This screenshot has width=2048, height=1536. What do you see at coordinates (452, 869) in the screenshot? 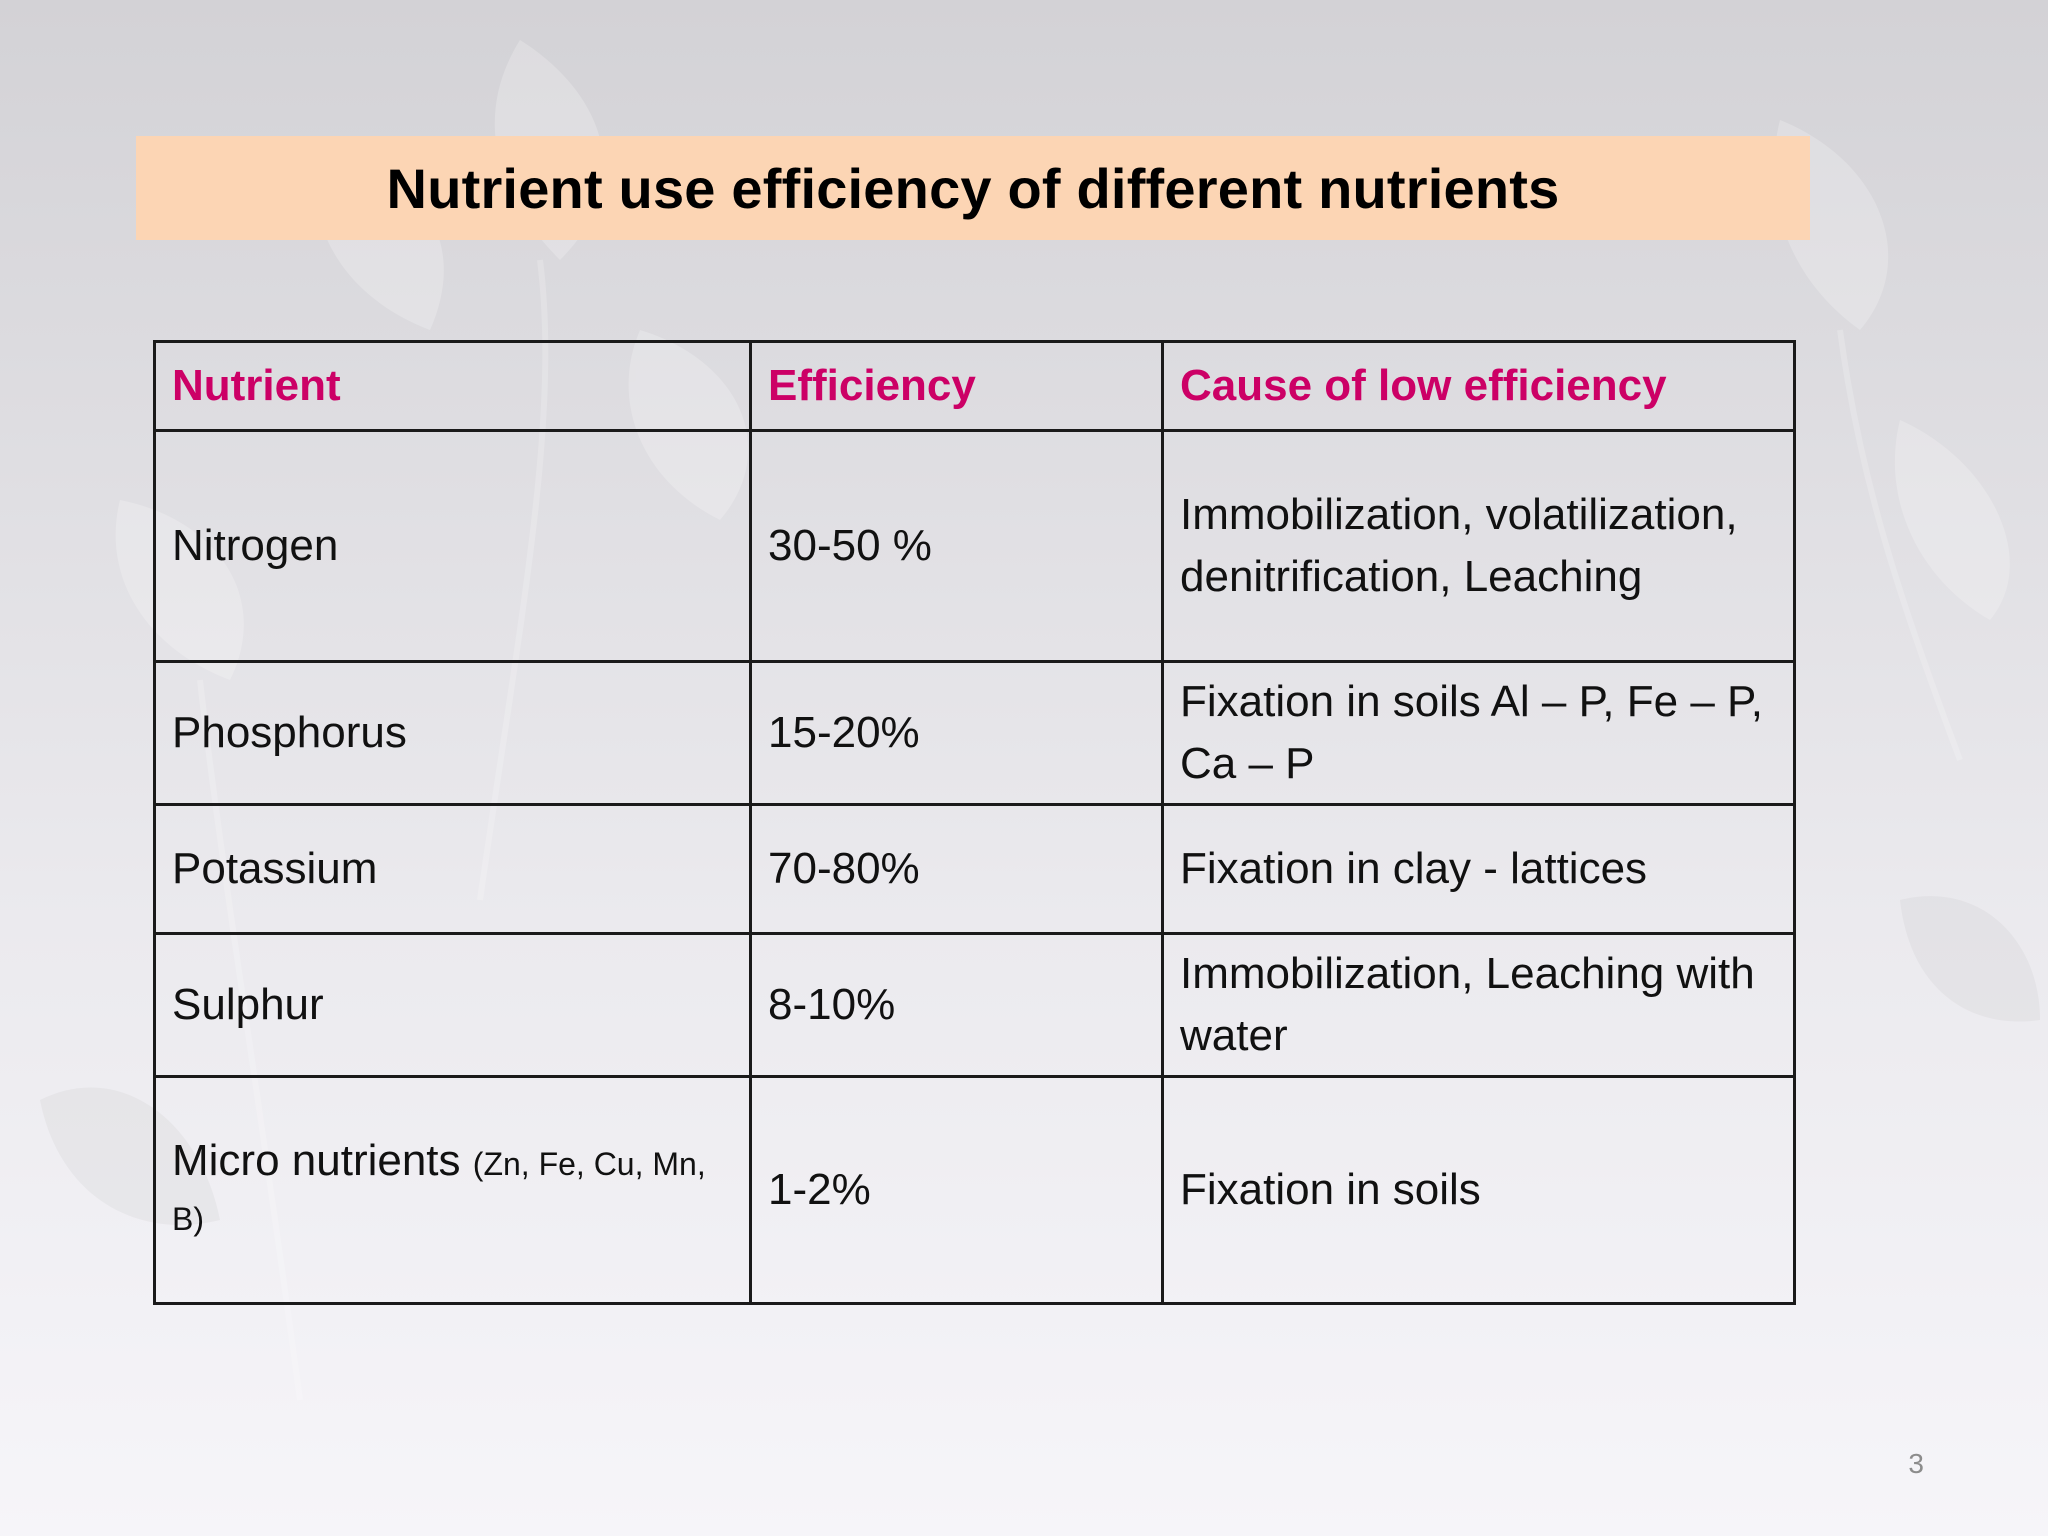
I see `cell-nutrient: Potassium` at bounding box center [452, 869].